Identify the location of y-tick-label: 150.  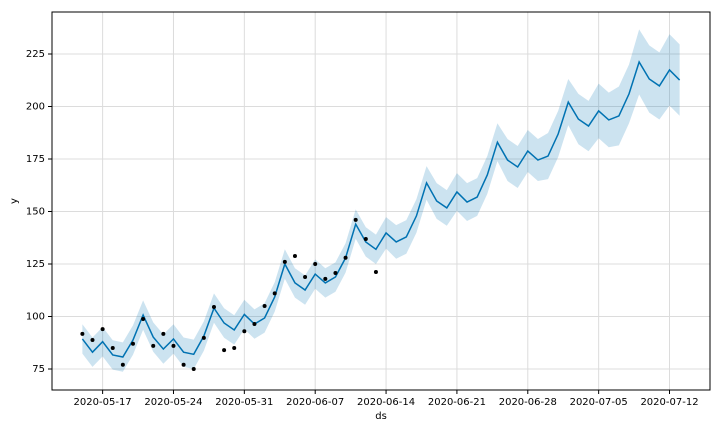
(35, 212).